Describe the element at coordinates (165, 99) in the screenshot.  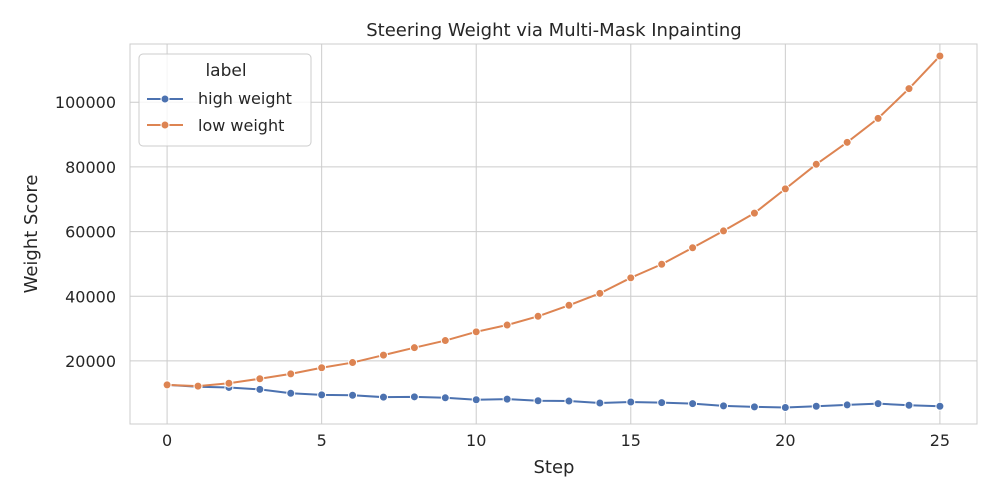
I see `legend-marker-high-weight` at that location.